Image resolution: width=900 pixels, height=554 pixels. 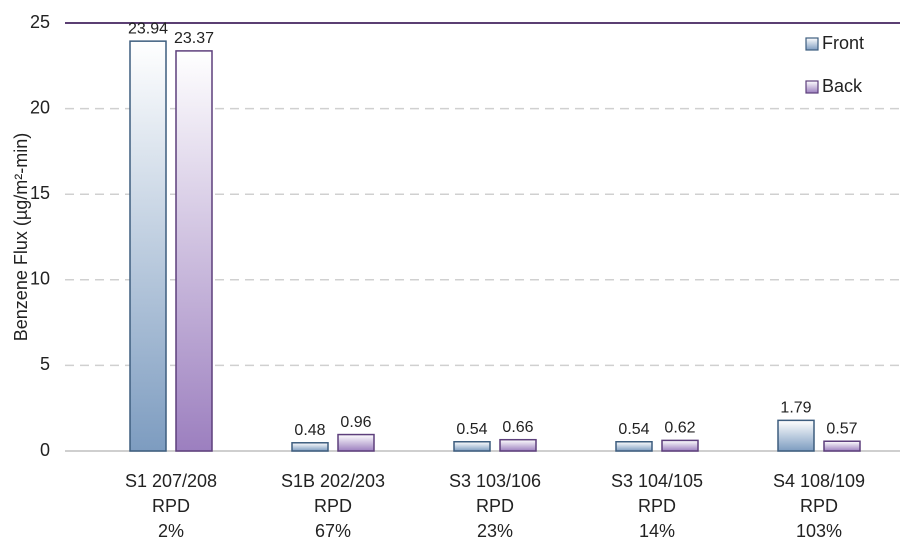 I want to click on x-tick-label: S1 207/208, so click(x=171, y=481).